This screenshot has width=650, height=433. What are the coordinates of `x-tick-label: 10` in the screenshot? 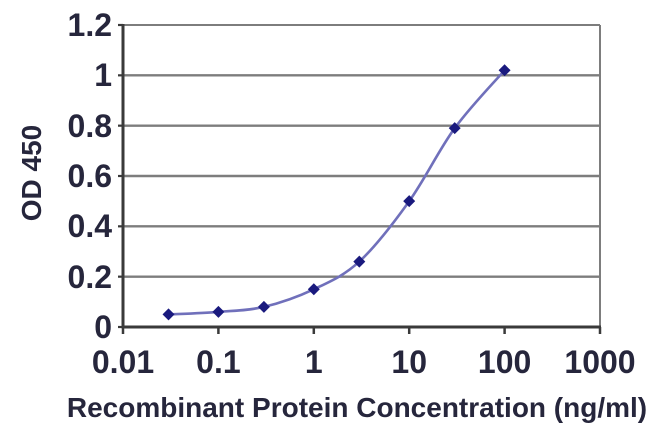 It's located at (409, 362).